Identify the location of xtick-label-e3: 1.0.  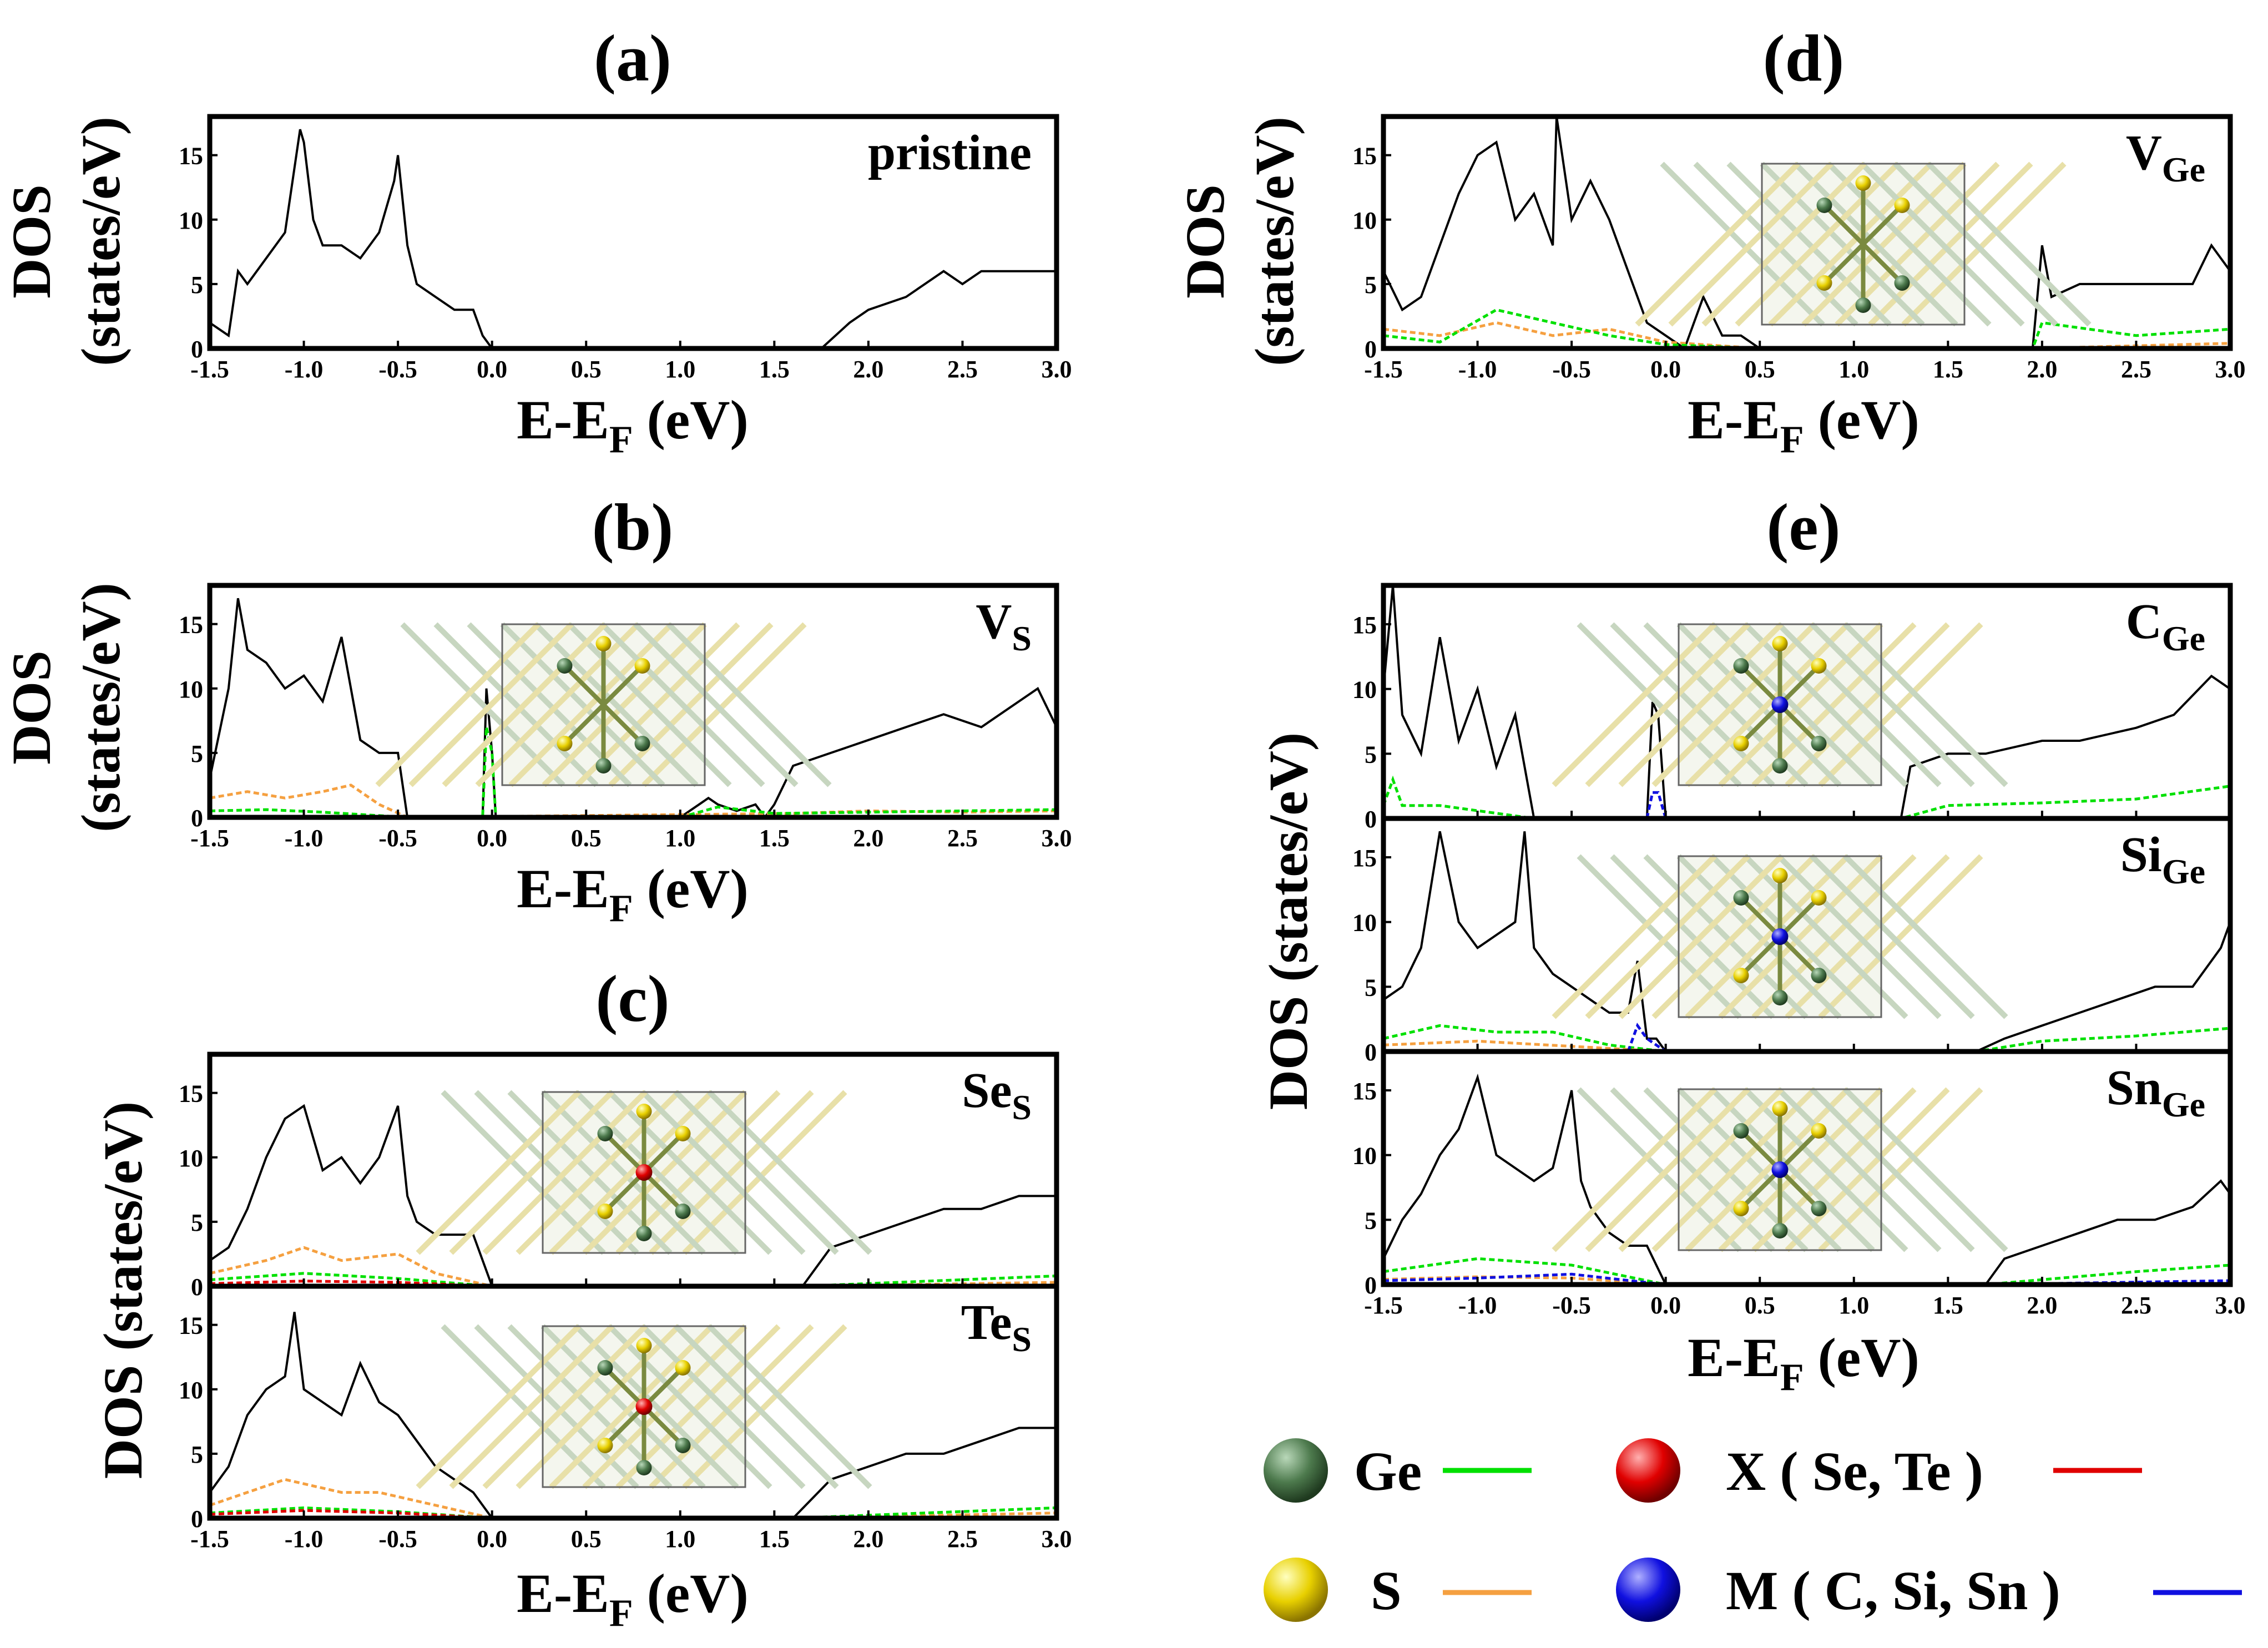
(1853, 1305).